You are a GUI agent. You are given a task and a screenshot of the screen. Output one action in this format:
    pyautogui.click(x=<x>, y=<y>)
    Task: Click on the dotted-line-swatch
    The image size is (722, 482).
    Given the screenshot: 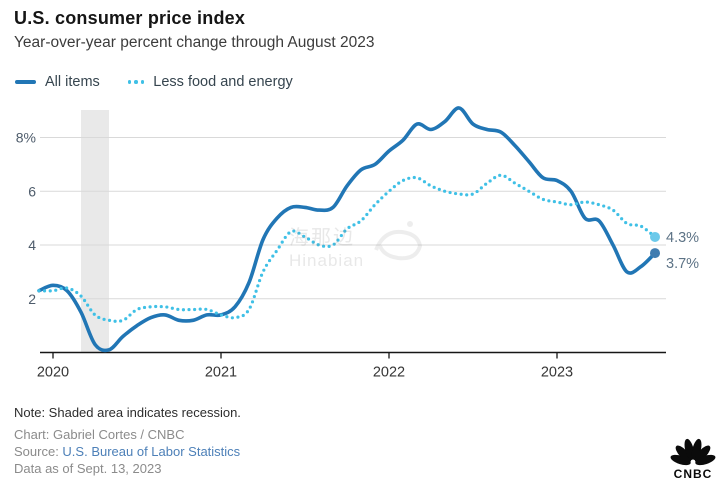 What is the action you would take?
    pyautogui.click(x=136, y=82)
    